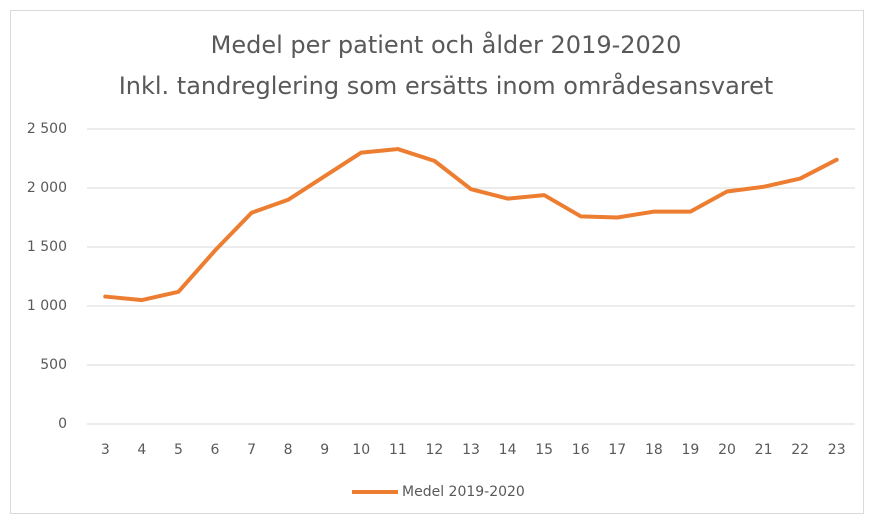 Image resolution: width=869 pixels, height=518 pixels. What do you see at coordinates (544, 450) in the screenshot?
I see `x-tick-label: 15` at bounding box center [544, 450].